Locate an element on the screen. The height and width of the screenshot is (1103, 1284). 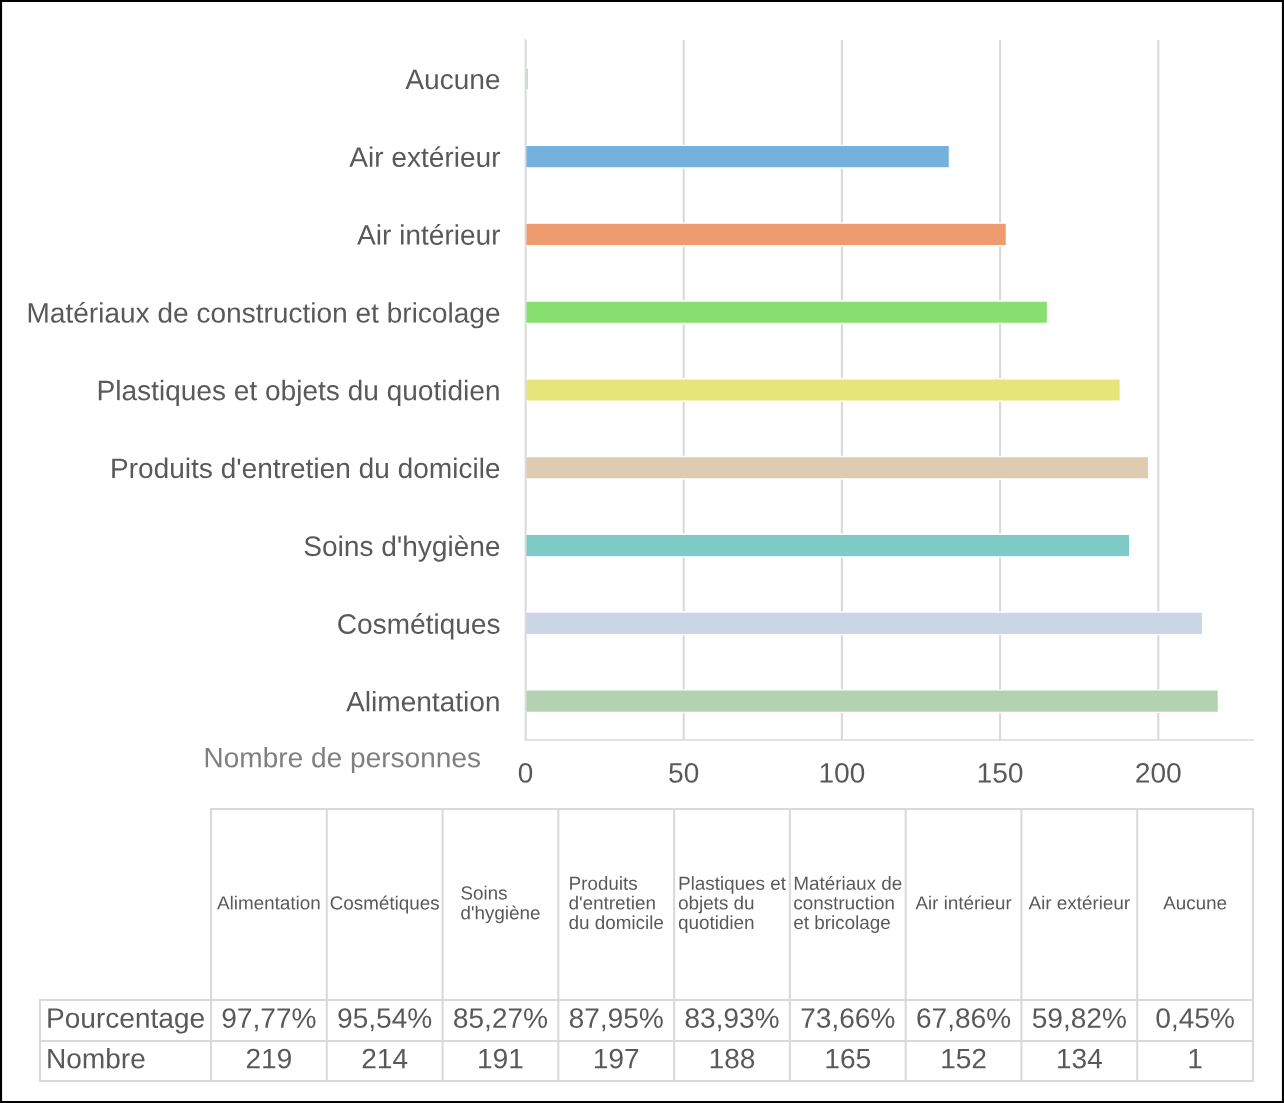
text: 95,54% is located at coordinates (385, 1020).